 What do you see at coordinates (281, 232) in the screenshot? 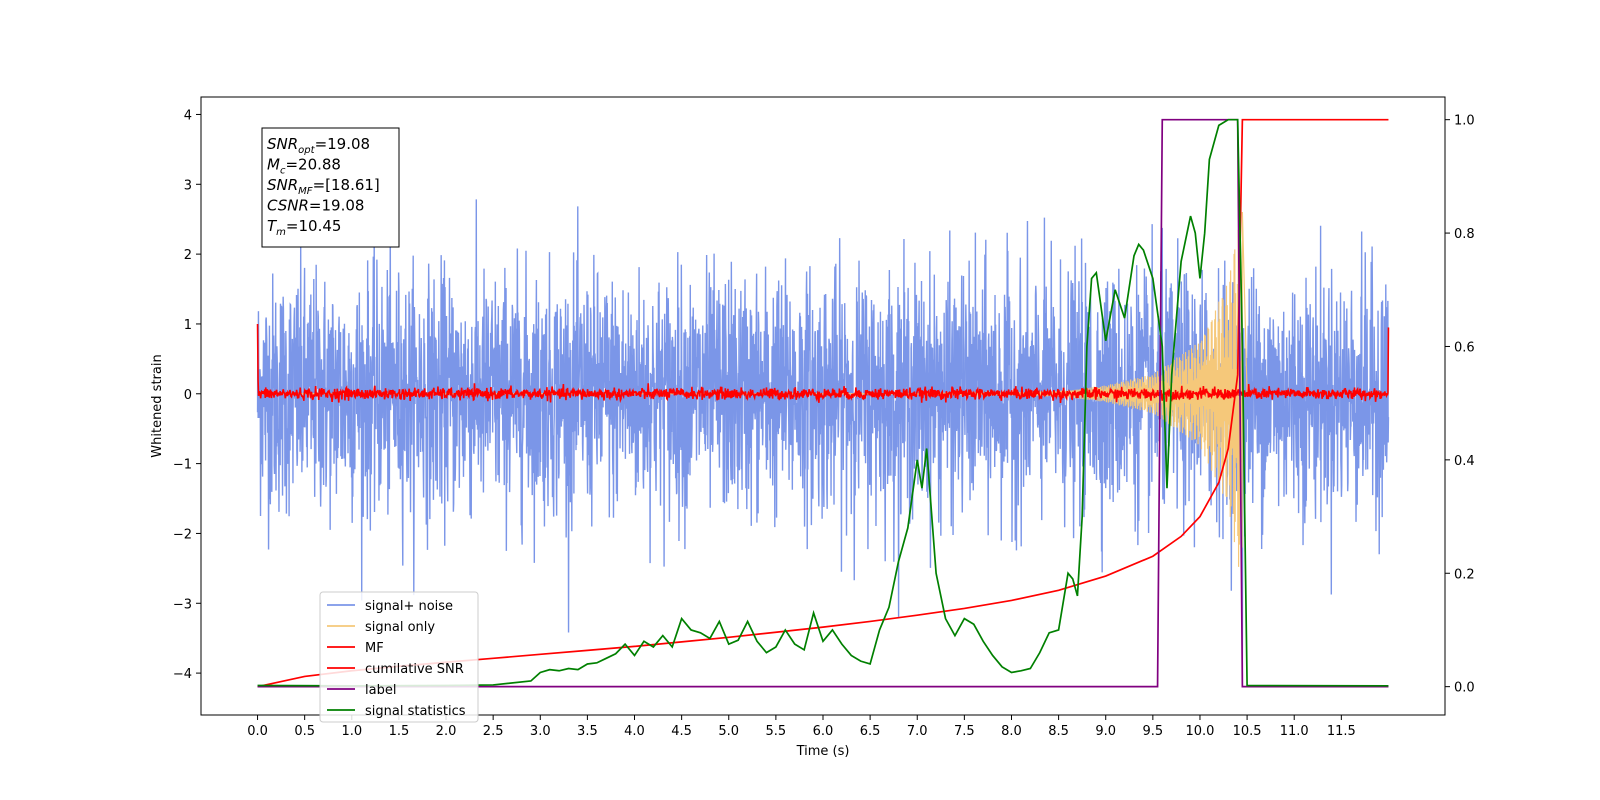
I see `annotation-subscript: m` at bounding box center [281, 232].